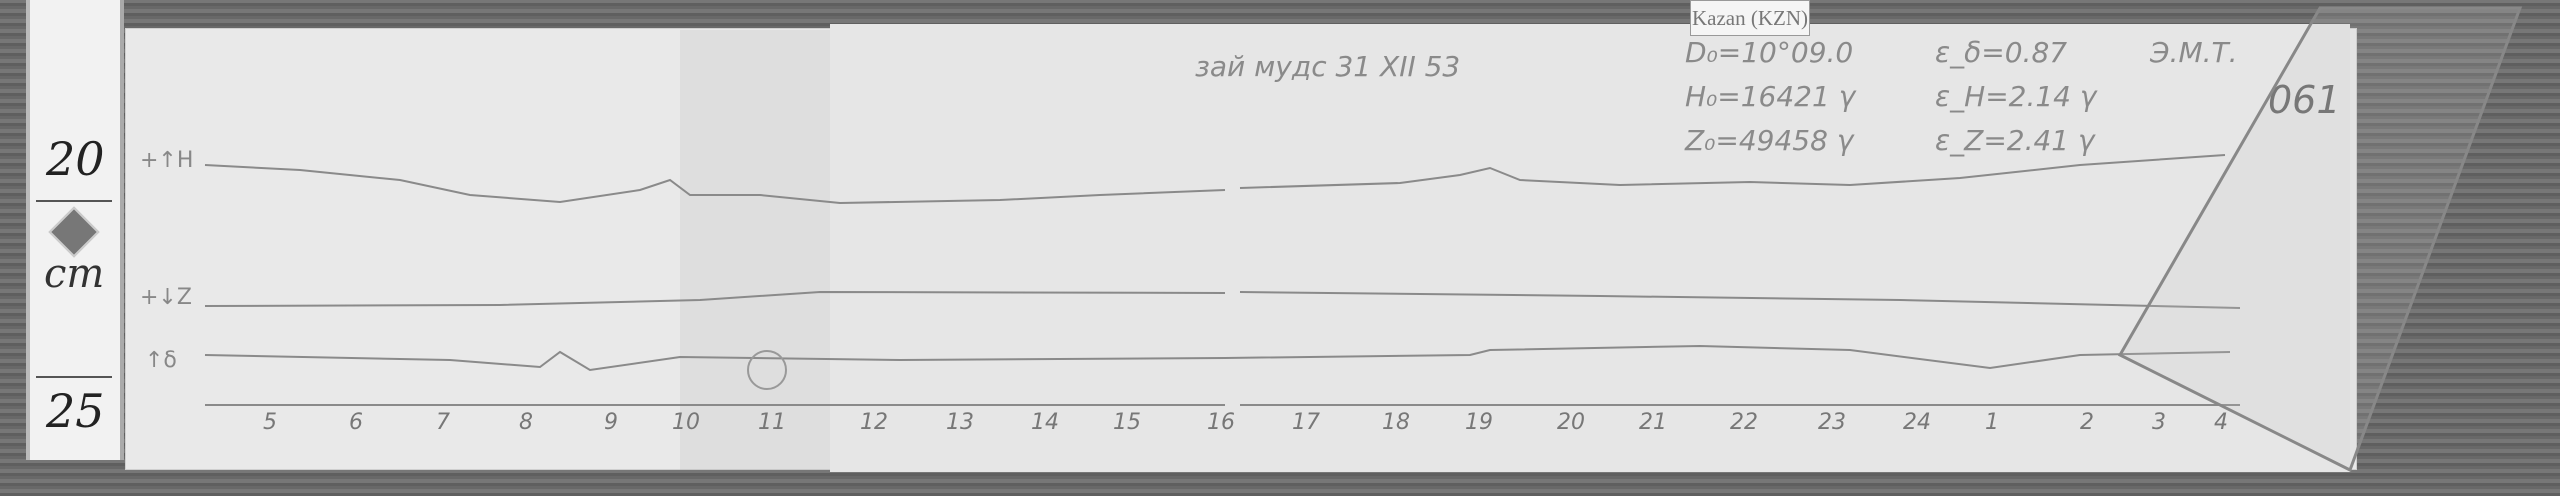 Image resolution: width=2560 pixels, height=496 pixels. Describe the element at coordinates (611, 422) in the screenshot. I see `hour-label: 9` at that location.